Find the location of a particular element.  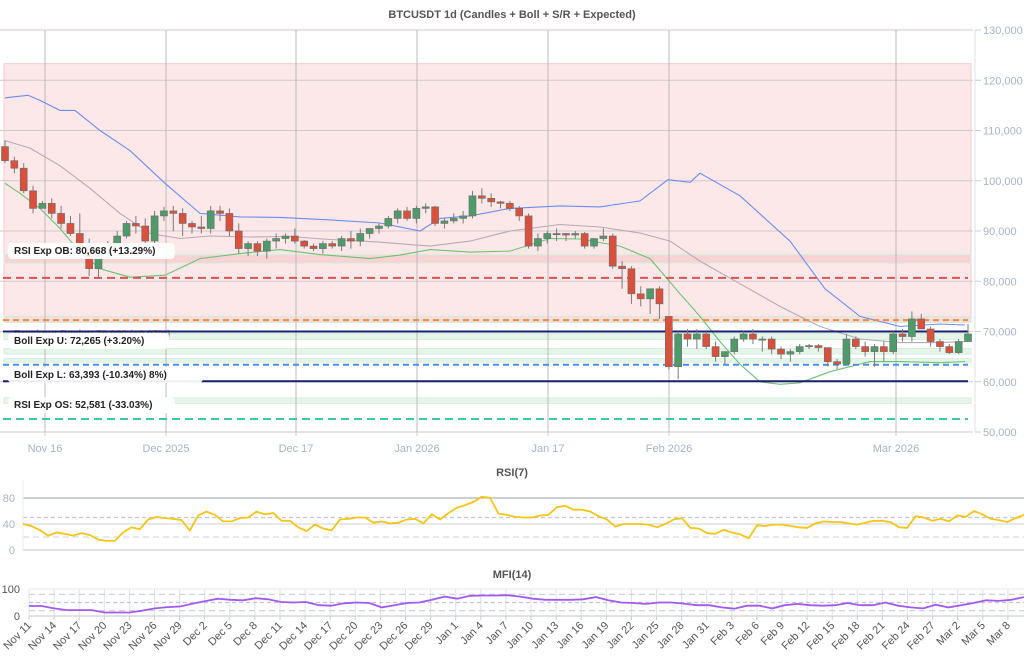

annotation-label: RSI Exp OS: 52,581 (-33.03%) is located at coordinates (91, 405).